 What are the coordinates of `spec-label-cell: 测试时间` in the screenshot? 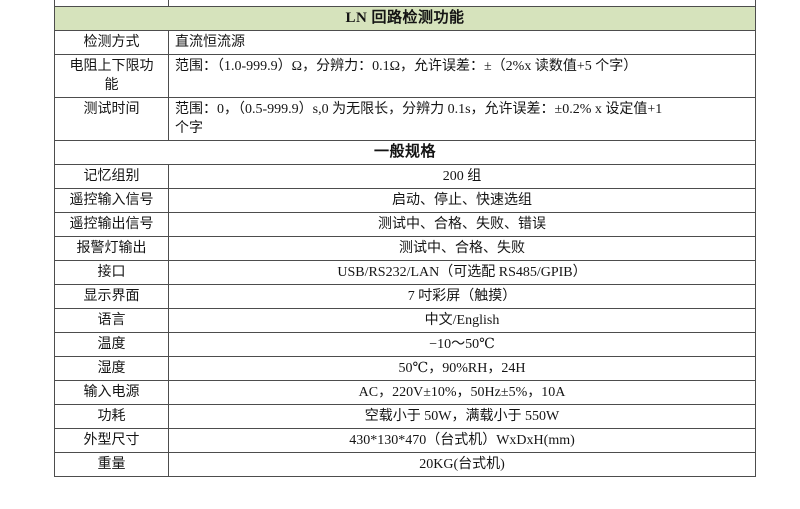 It's located at (111, 118).